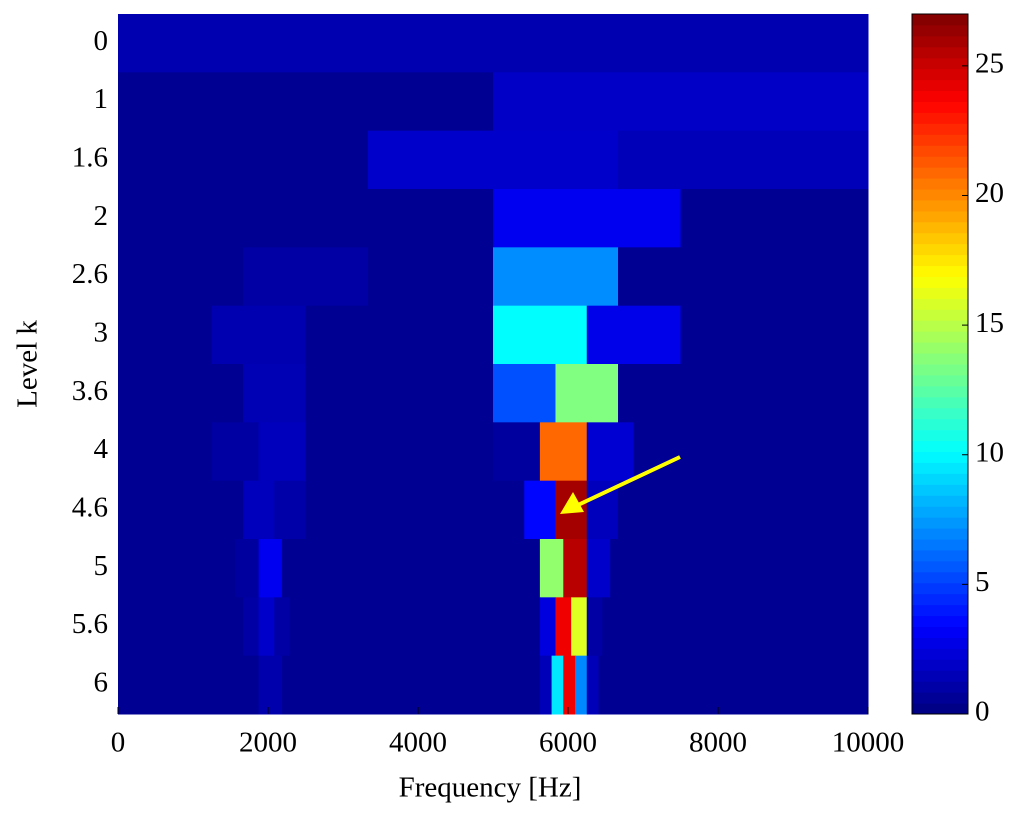 The height and width of the screenshot is (827, 1024). I want to click on x-tick-label: 6000, so click(568, 743).